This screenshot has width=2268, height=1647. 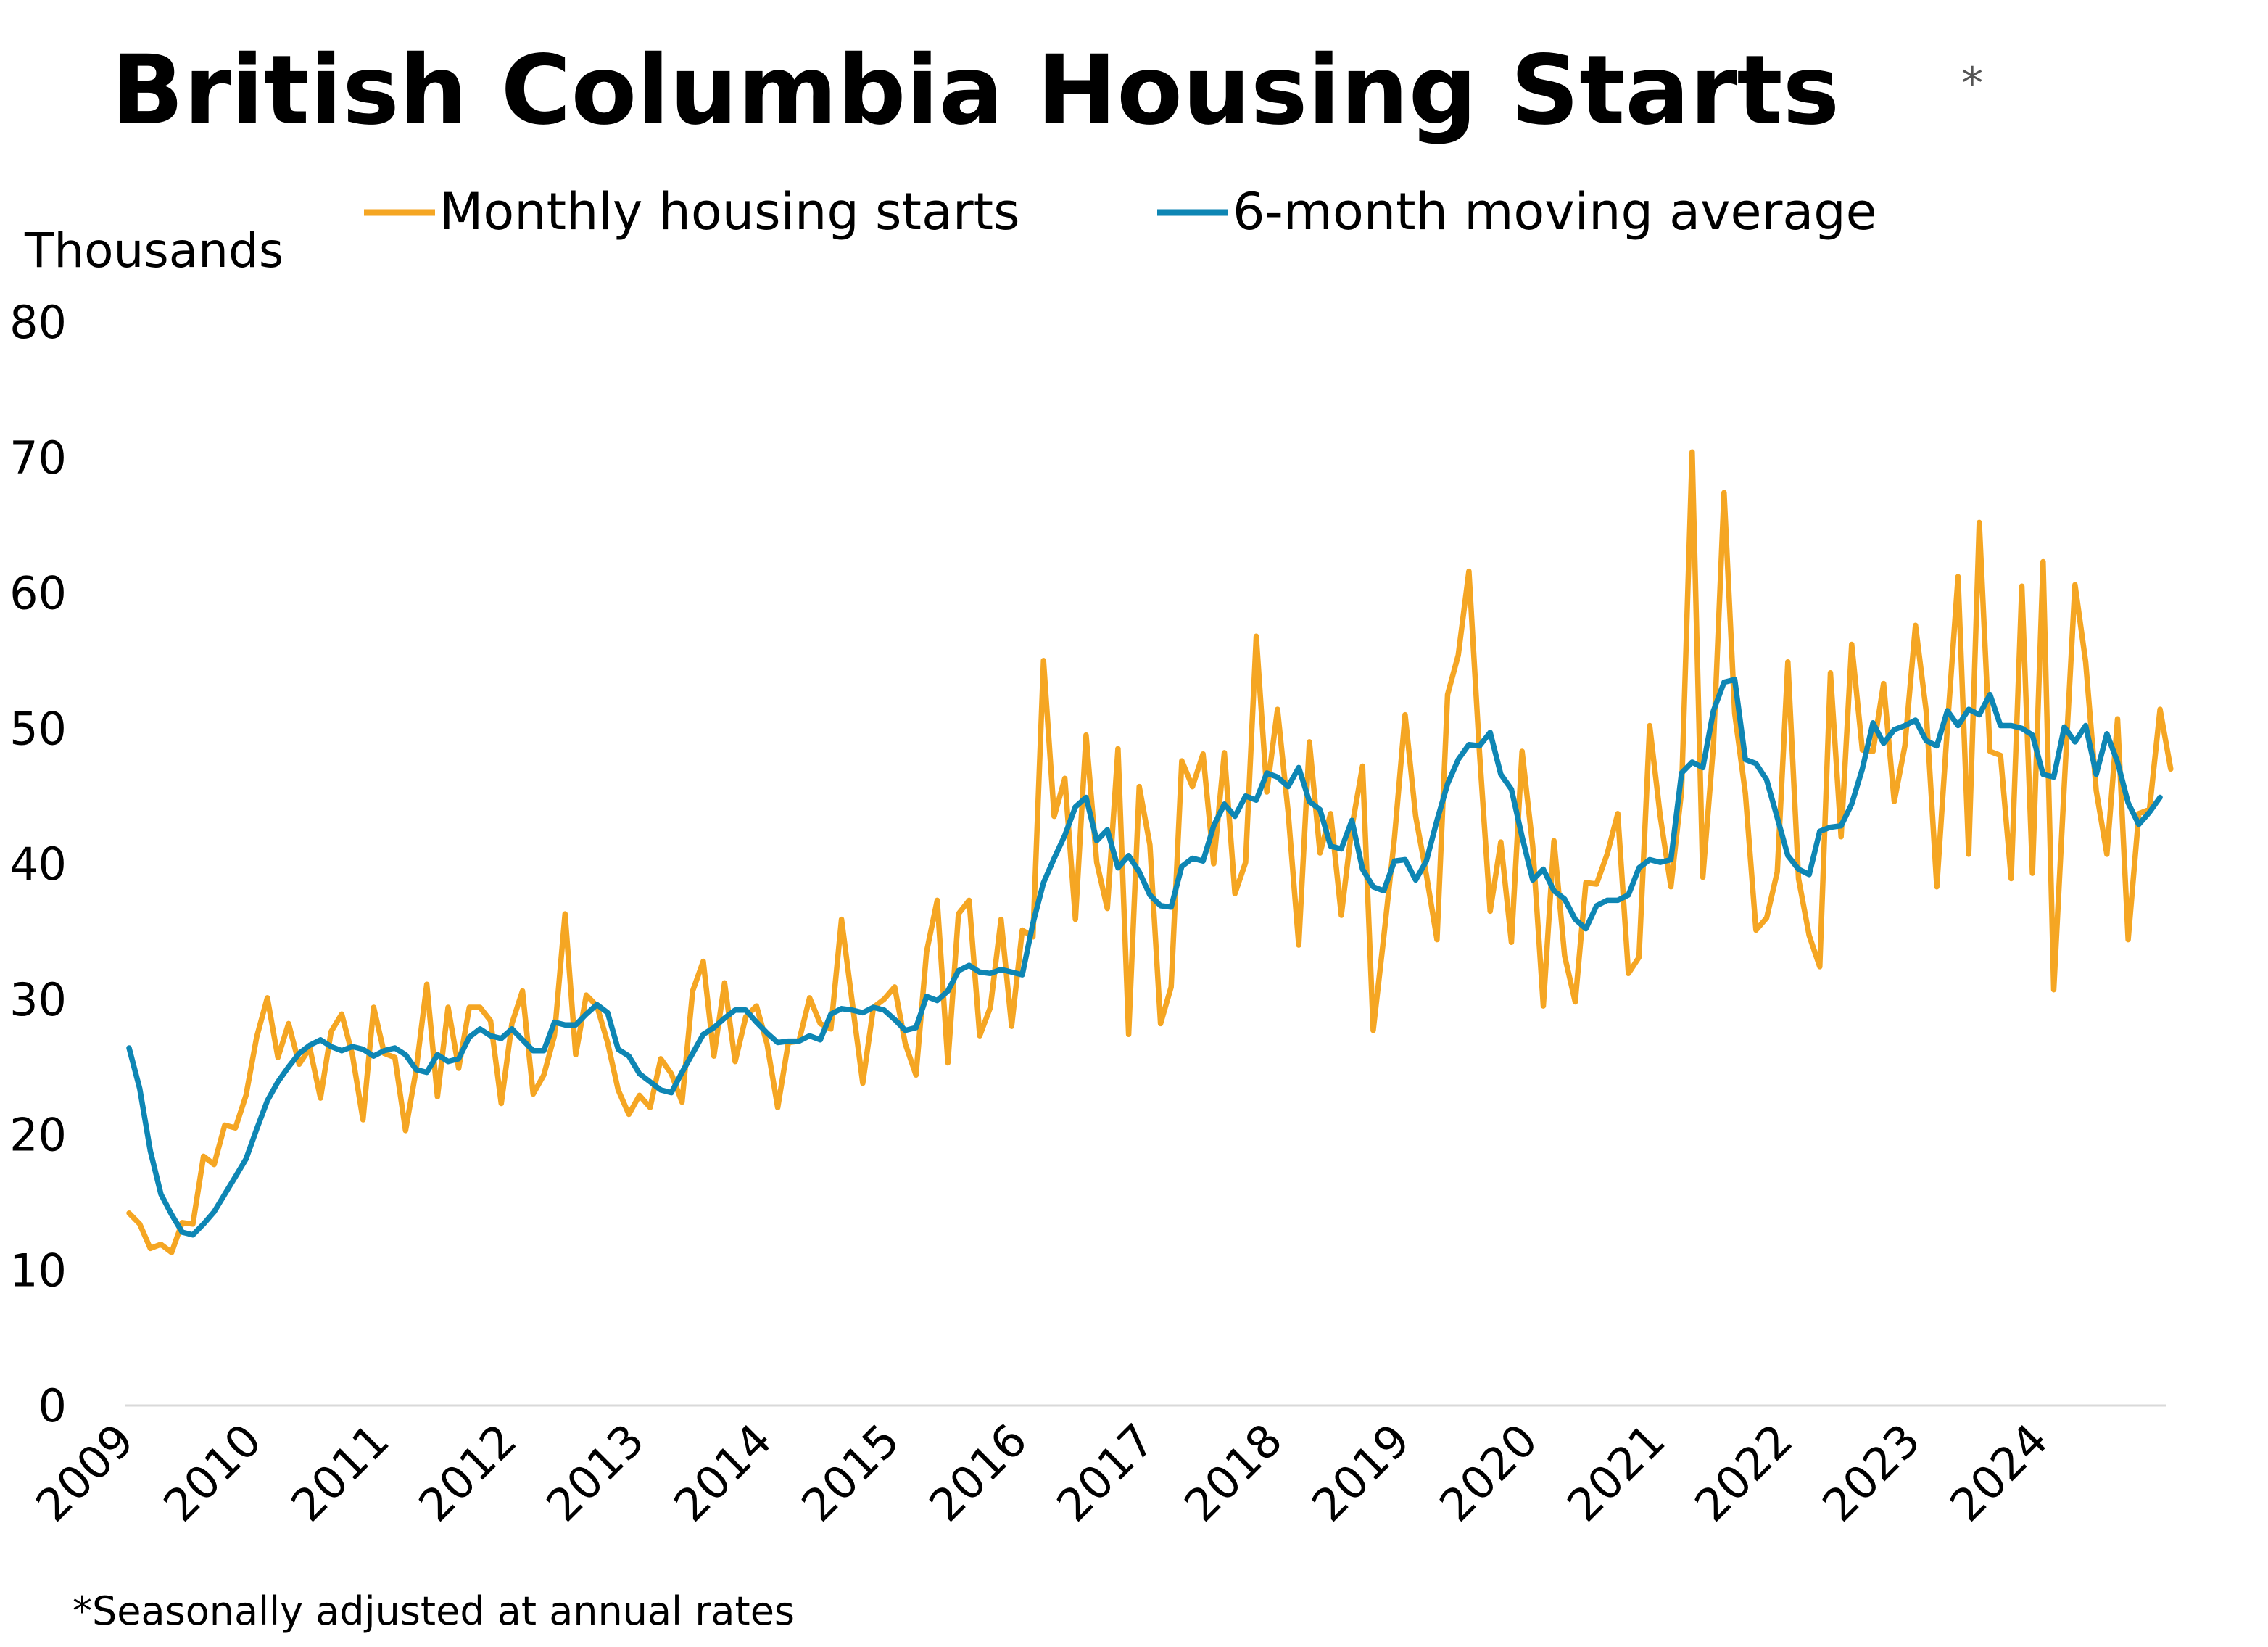 I want to click on chart-title: British Columbia Housing Starts, so click(x=975, y=90).